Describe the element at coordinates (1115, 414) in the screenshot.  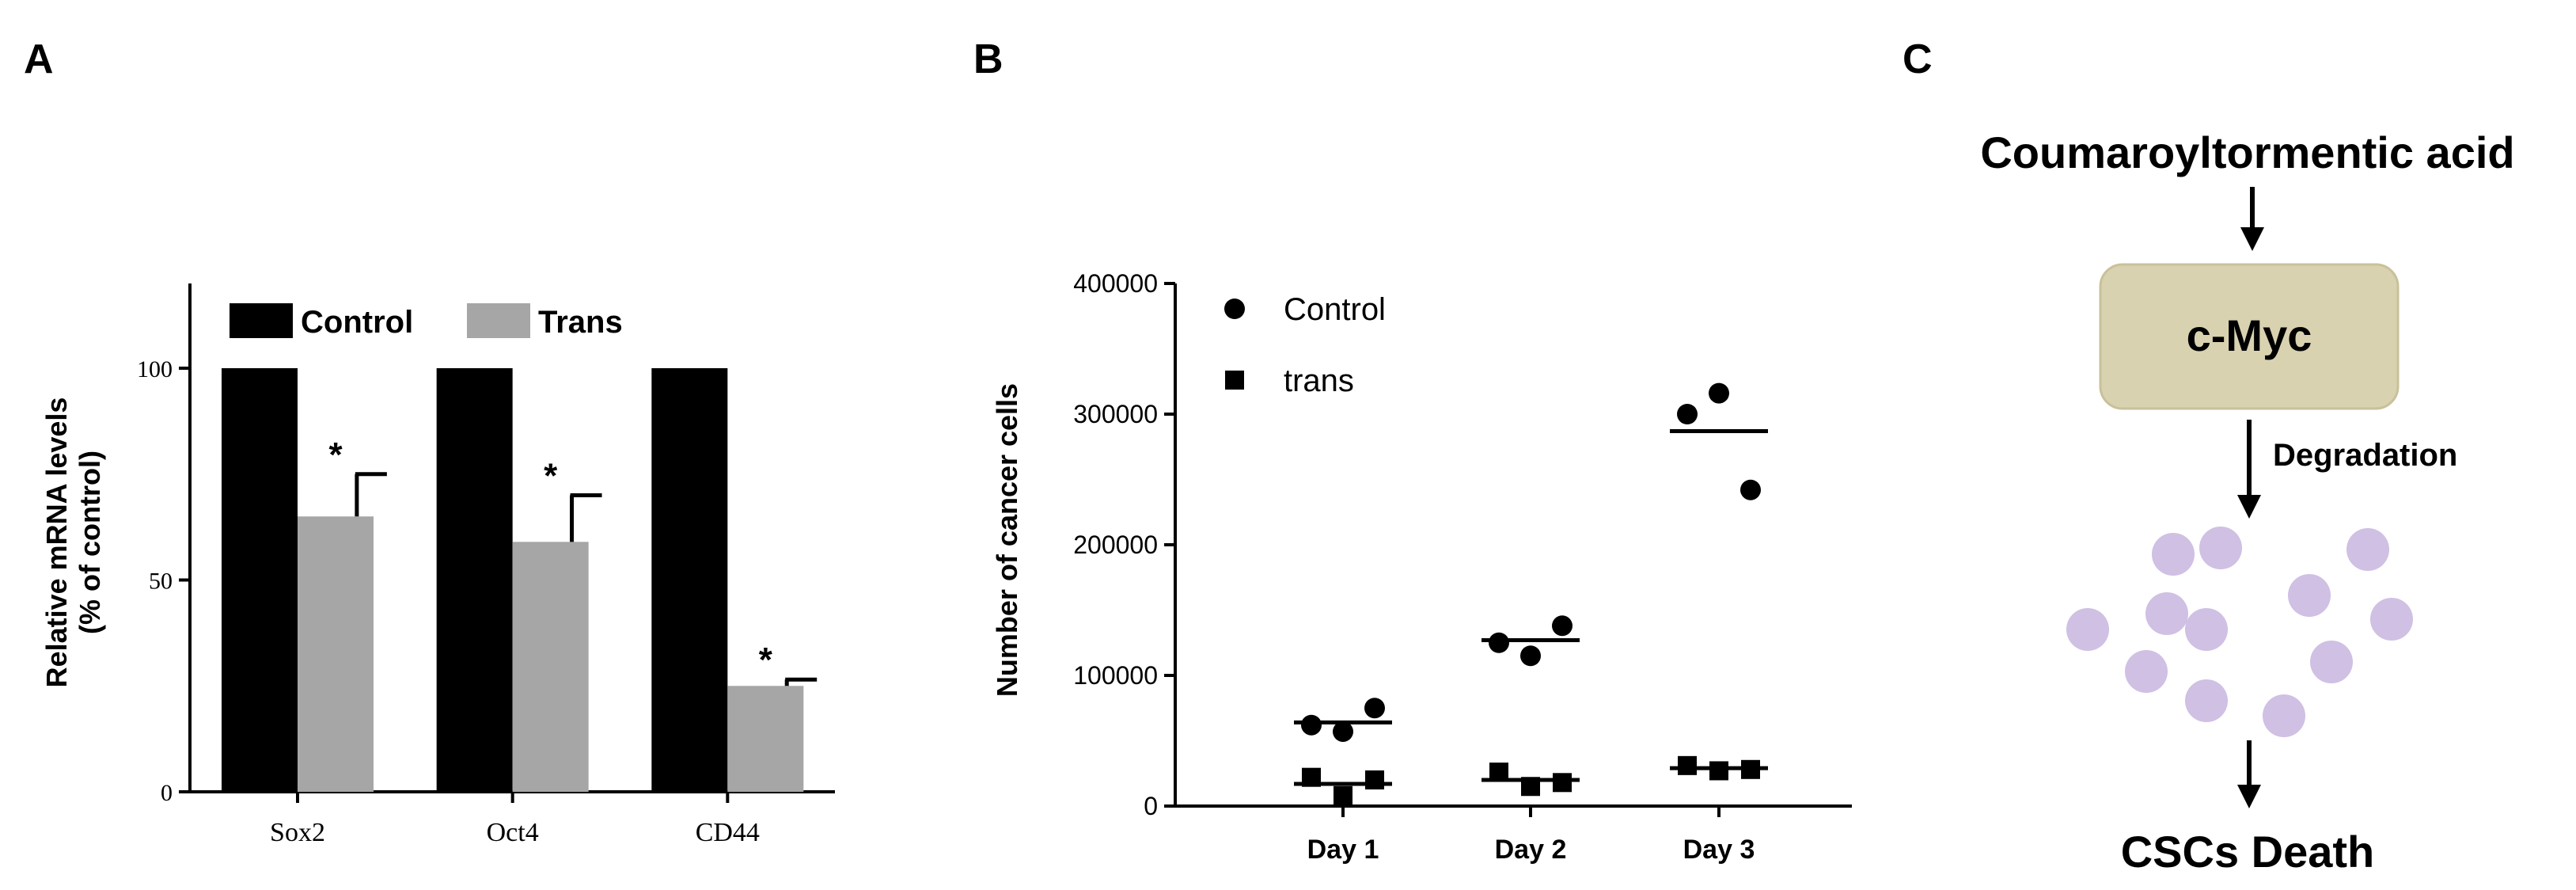
I see `chart-b-y-tick-label: 300000` at that location.